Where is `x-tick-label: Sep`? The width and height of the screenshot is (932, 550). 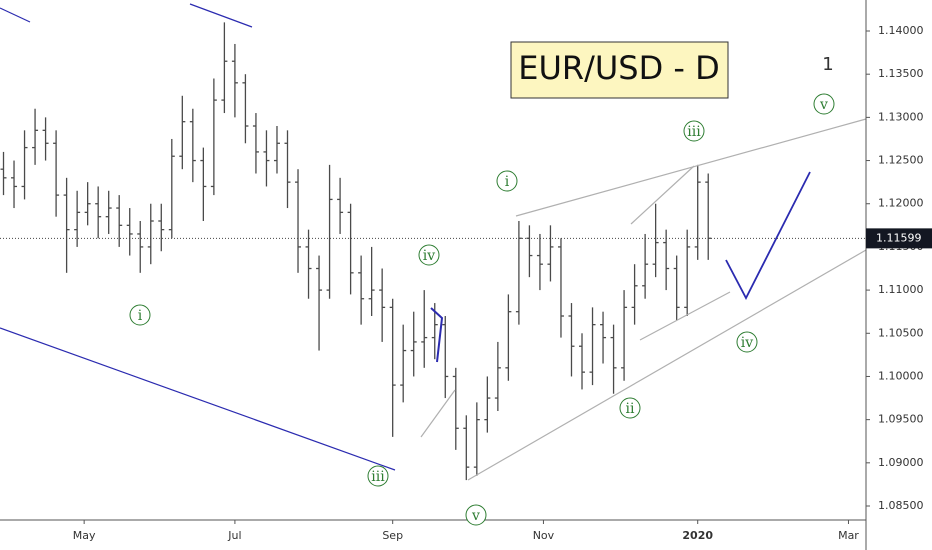 x-tick-label: Sep is located at coordinates (392, 535).